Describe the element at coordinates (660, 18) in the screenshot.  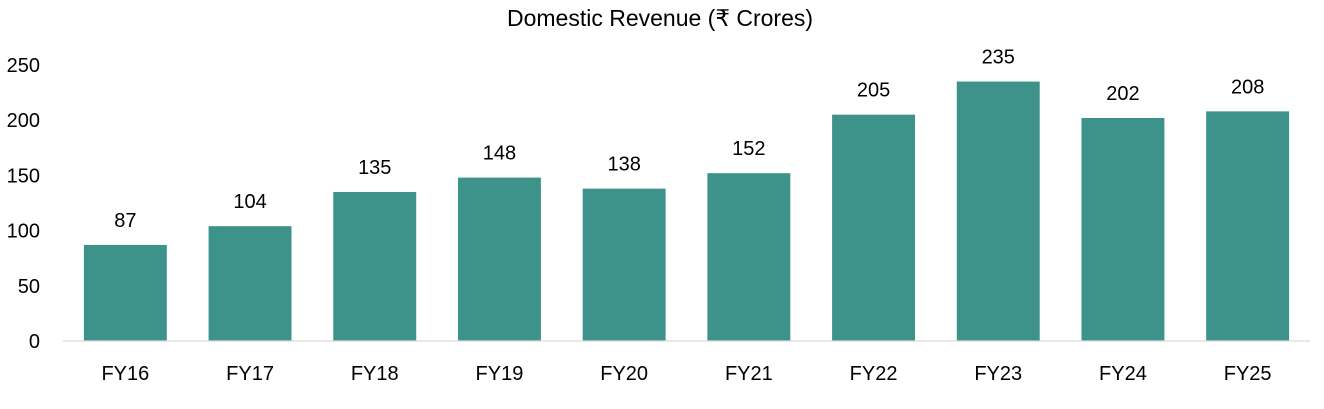
I see `chart-title: Domestic Revenue (₹ Crores)` at that location.